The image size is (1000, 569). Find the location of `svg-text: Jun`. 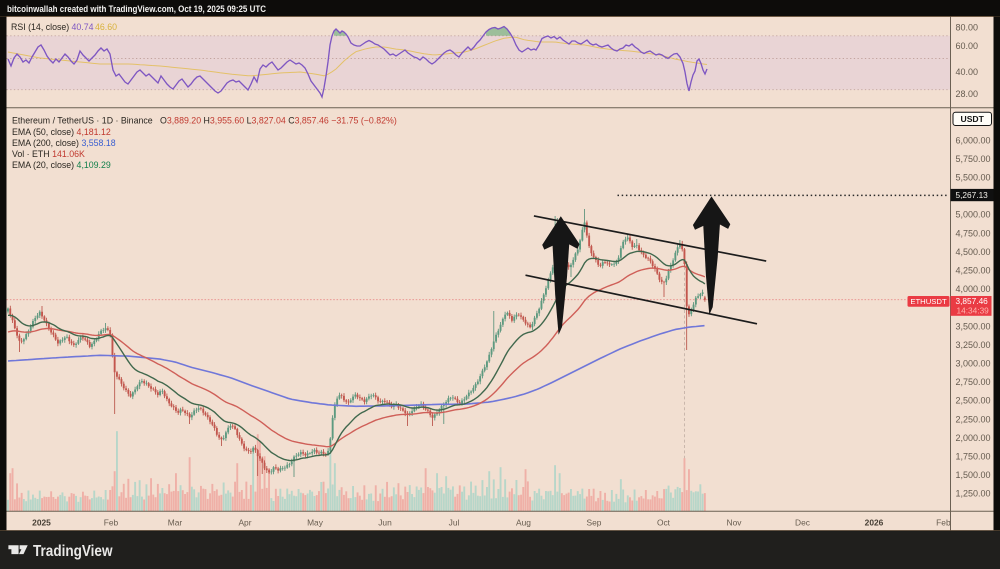

svg-text: Jun is located at coordinates (385, 523).